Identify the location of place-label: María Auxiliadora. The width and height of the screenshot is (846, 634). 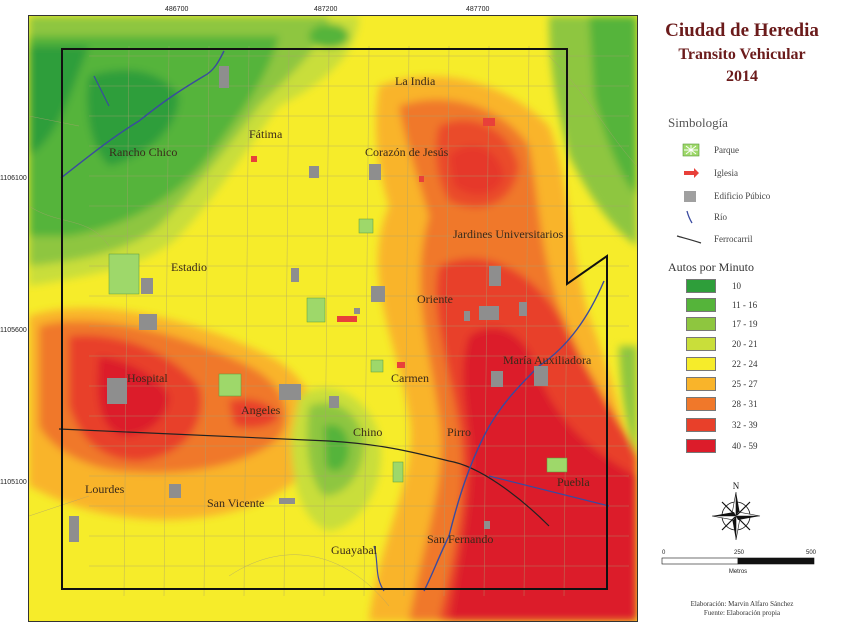
(547, 360).